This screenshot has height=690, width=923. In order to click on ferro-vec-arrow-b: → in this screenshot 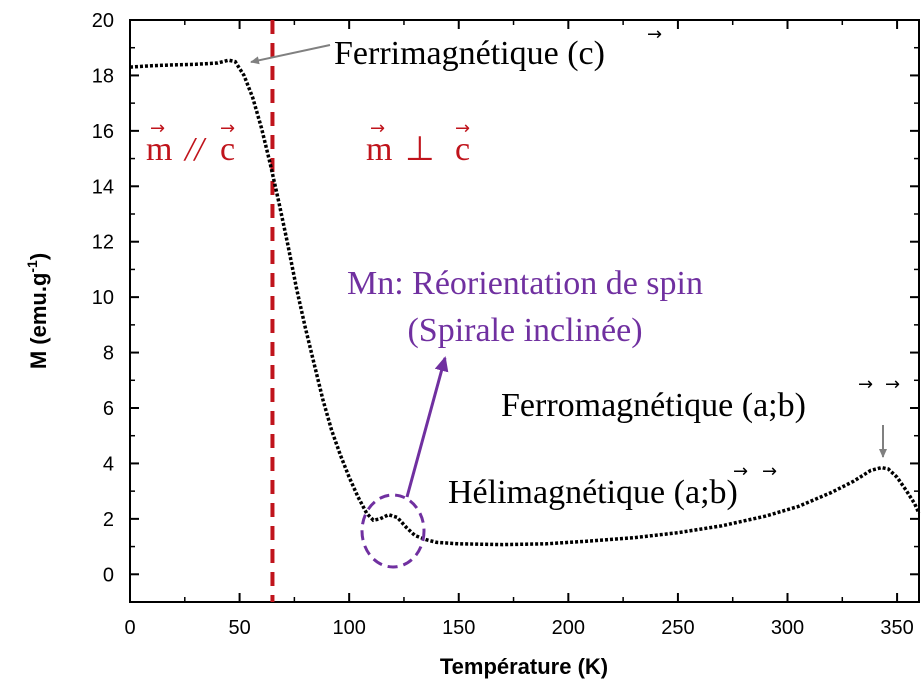, I will do `click(892, 384)`.